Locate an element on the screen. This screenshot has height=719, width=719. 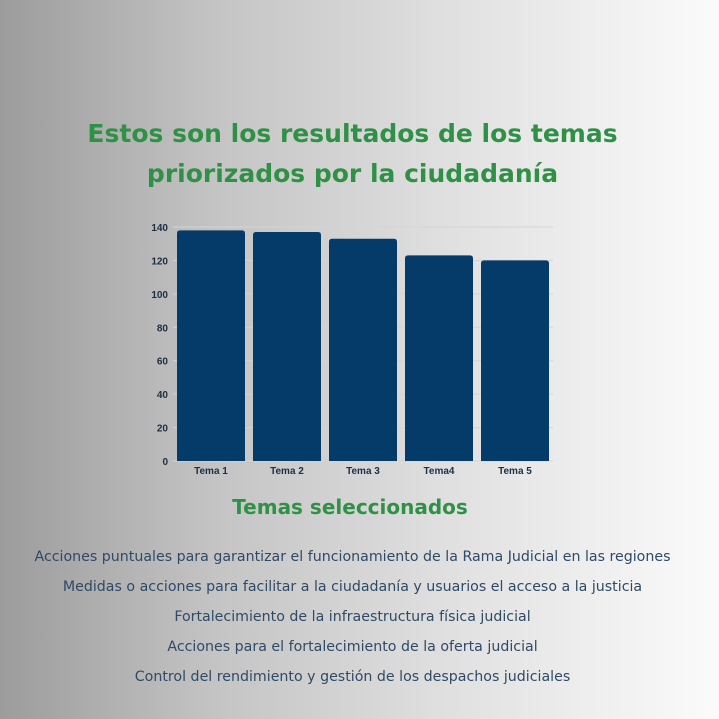
y-axis-ticks: 0 20 40 60 80 100 120 140 is located at coordinates (159, 345).